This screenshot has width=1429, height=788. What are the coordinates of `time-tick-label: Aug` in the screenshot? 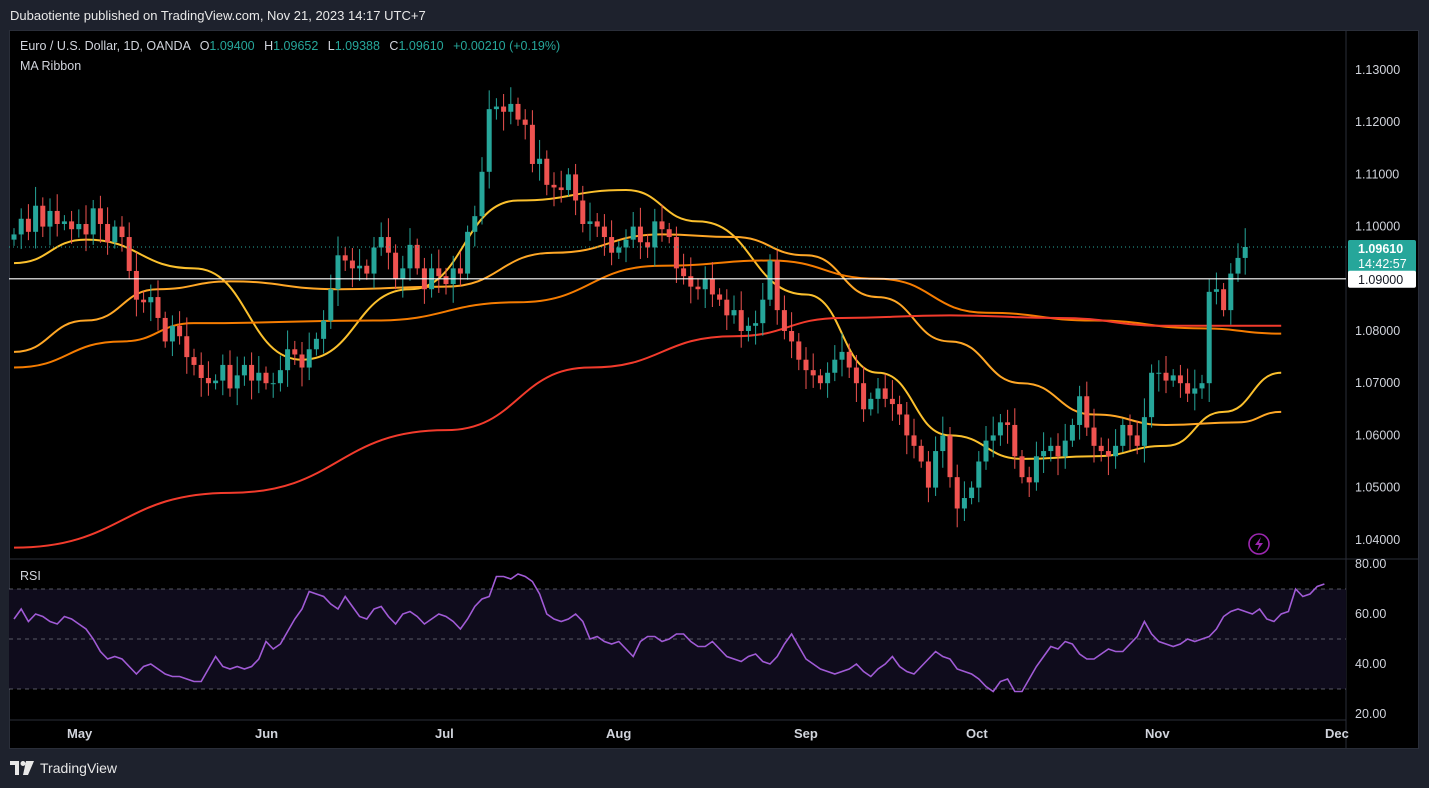 It's located at (618, 733).